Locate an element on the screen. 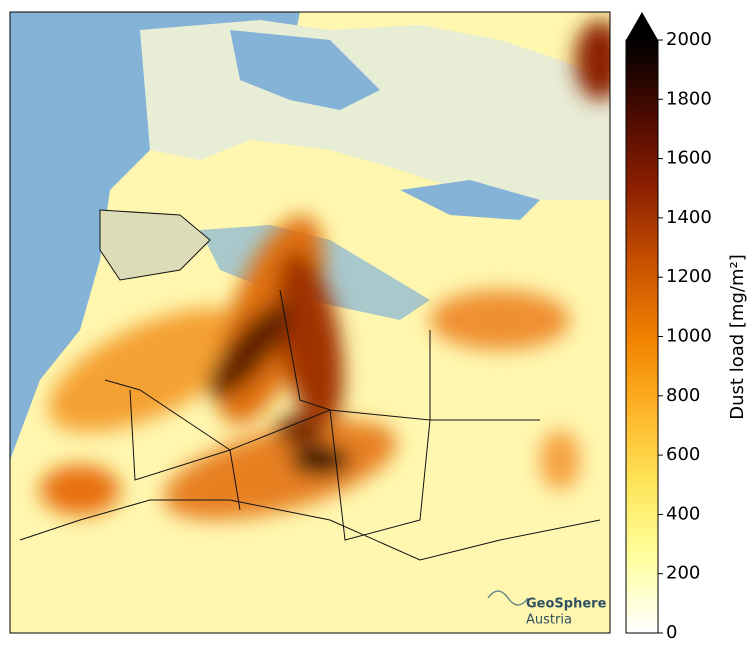  colorbar-tick-label: 1200 is located at coordinates (689, 276).